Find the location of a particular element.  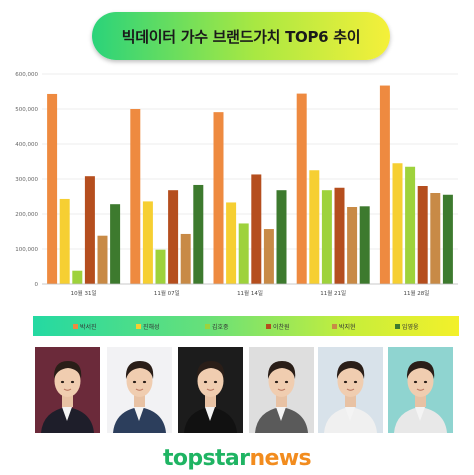

logo-part-2: news is located at coordinates (280, 458).